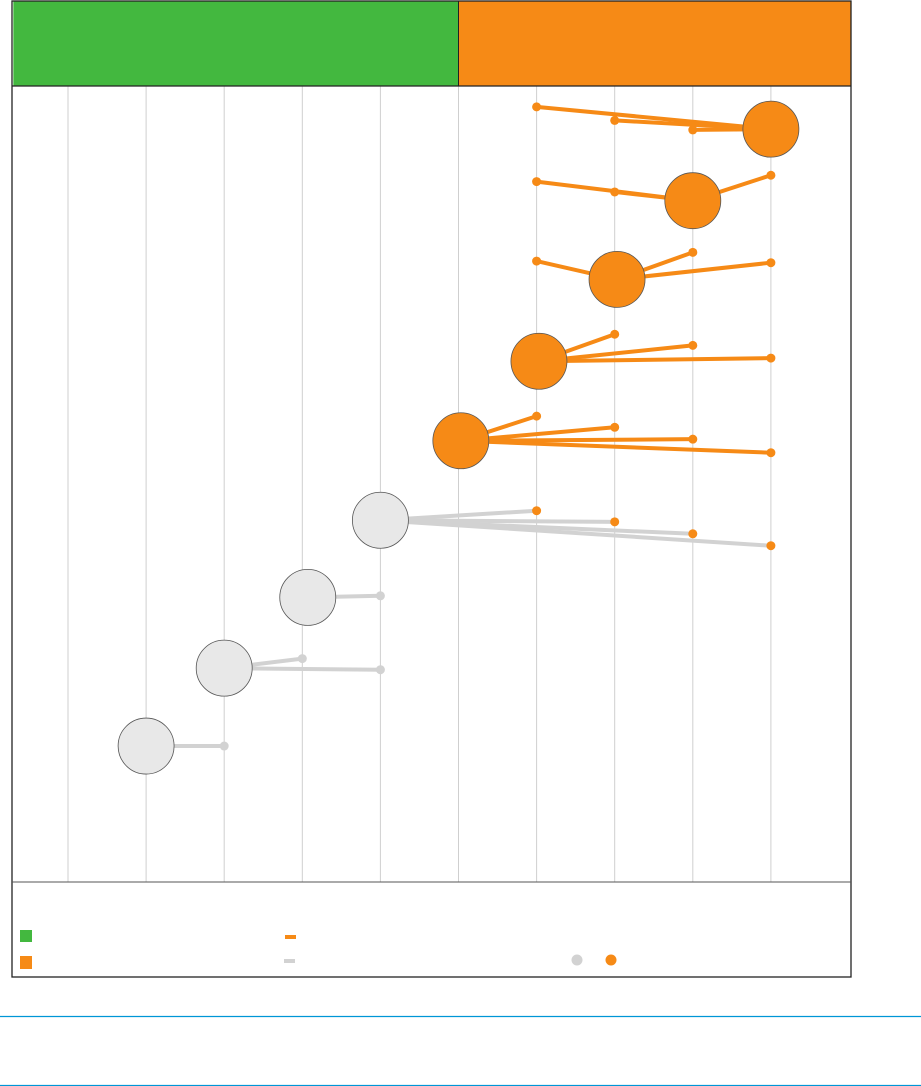 The width and height of the screenshot is (921, 1086). What do you see at coordinates (654, 43) in the screenshot?
I see `orange-band` at bounding box center [654, 43].